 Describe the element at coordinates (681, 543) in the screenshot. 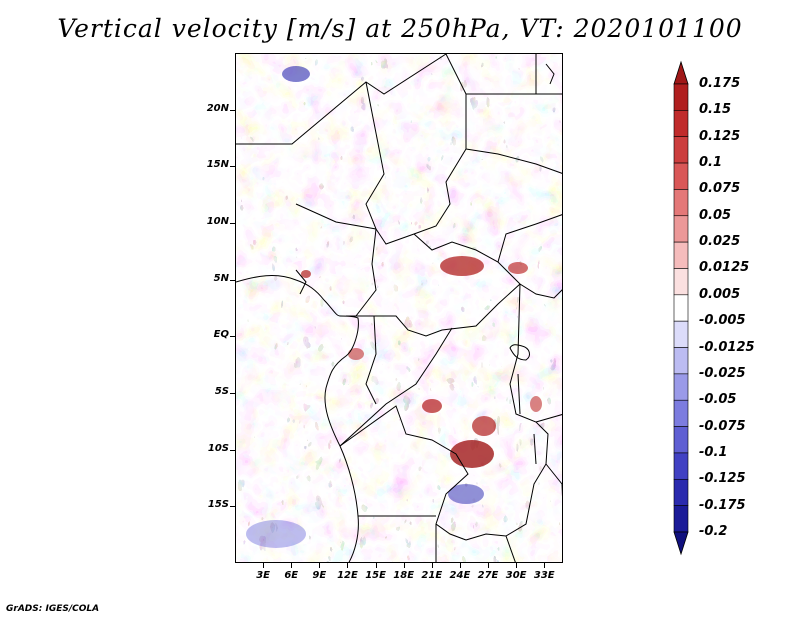

I see `colorbar-min-arrow` at that location.